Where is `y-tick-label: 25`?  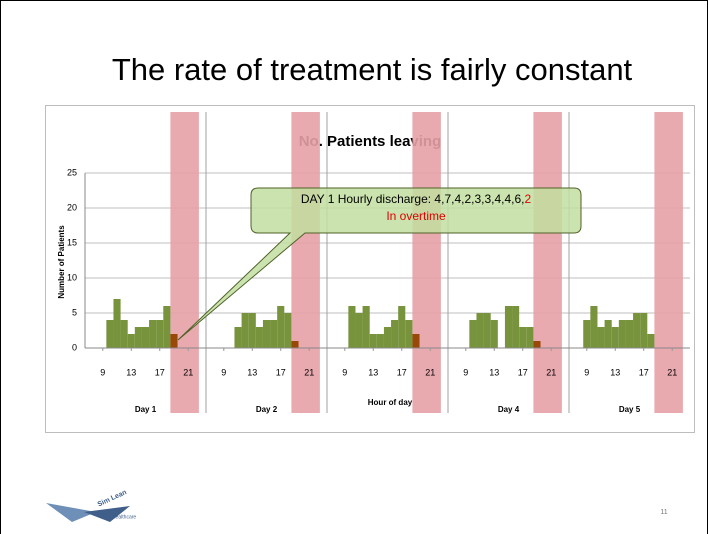 y-tick-label: 25 is located at coordinates (72, 172).